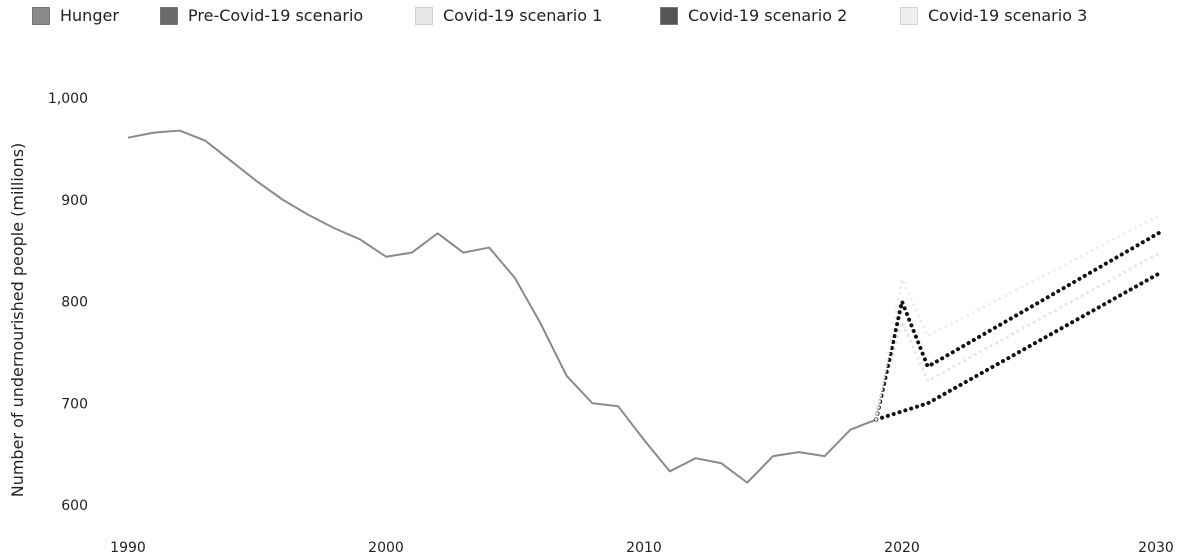  What do you see at coordinates (89, 15) in the screenshot?
I see `legend-label-hunger: Hunger` at bounding box center [89, 15].